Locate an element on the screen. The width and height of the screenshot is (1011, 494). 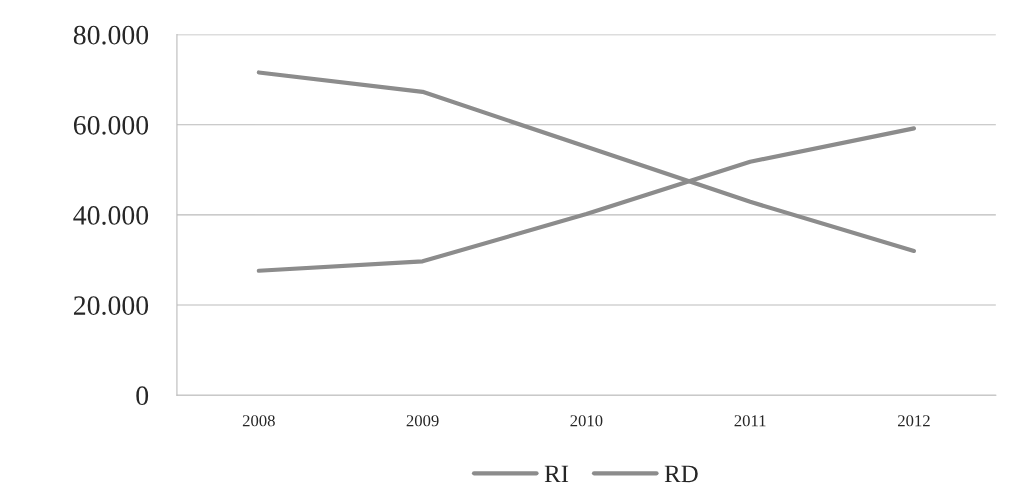
y-tick-label: 80.000 is located at coordinates (111, 35).